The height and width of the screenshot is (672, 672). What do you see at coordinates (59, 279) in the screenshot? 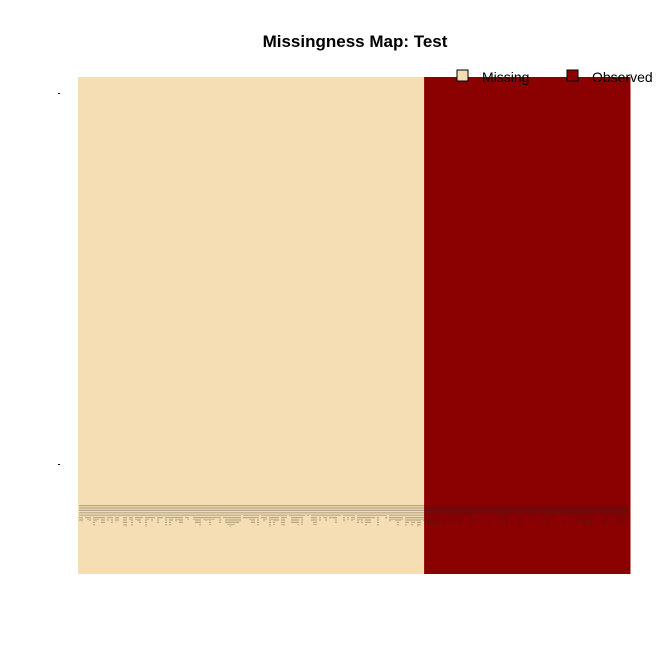
I see `row-labels` at bounding box center [59, 279].